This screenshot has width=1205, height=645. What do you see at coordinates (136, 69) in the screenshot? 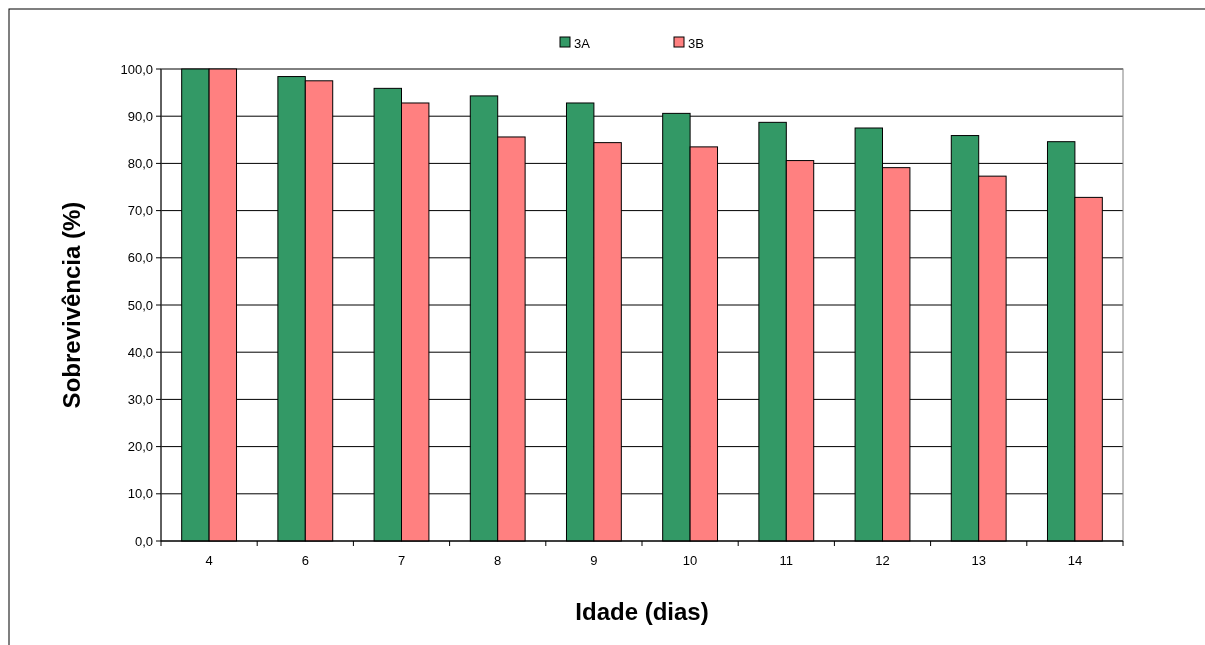
I see `y-tick-label: 100,0` at bounding box center [136, 69].